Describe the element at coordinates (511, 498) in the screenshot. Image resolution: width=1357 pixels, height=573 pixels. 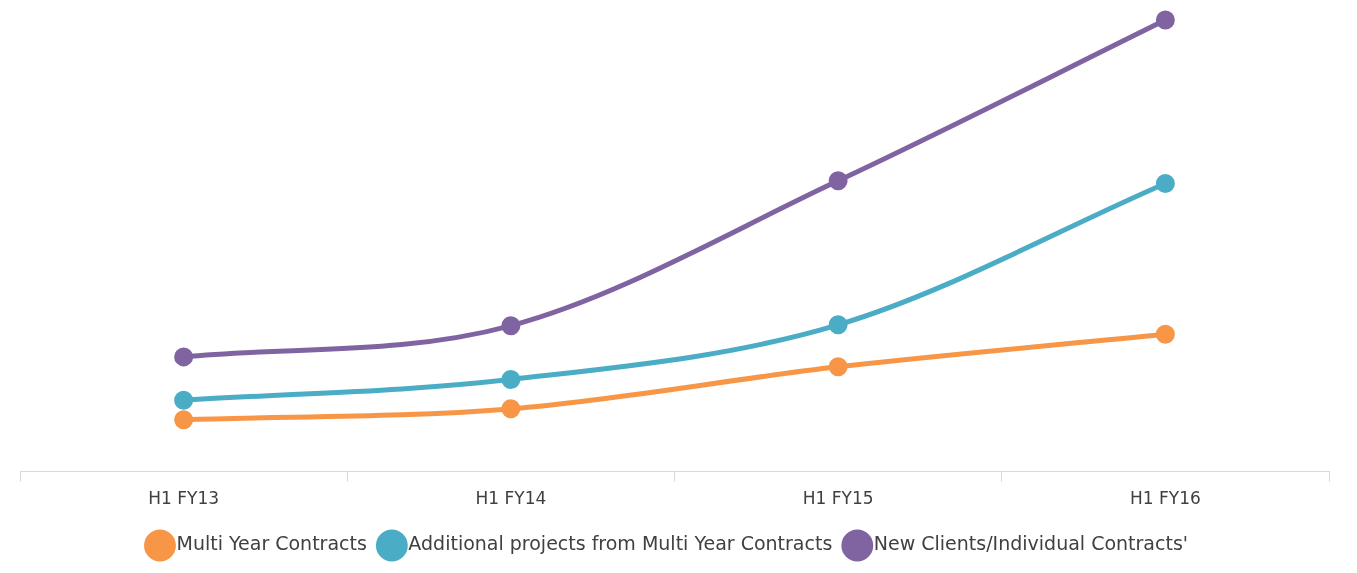
I see `x-tick-label: H1 FY14` at that location.